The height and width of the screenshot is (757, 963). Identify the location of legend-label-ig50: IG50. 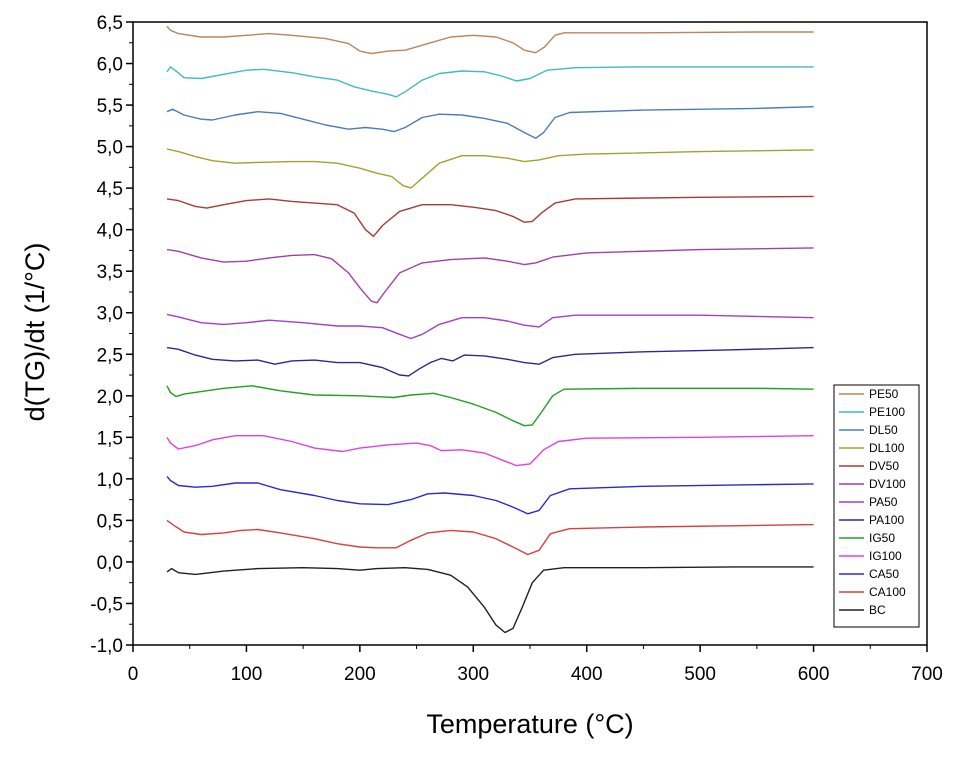
(882, 538).